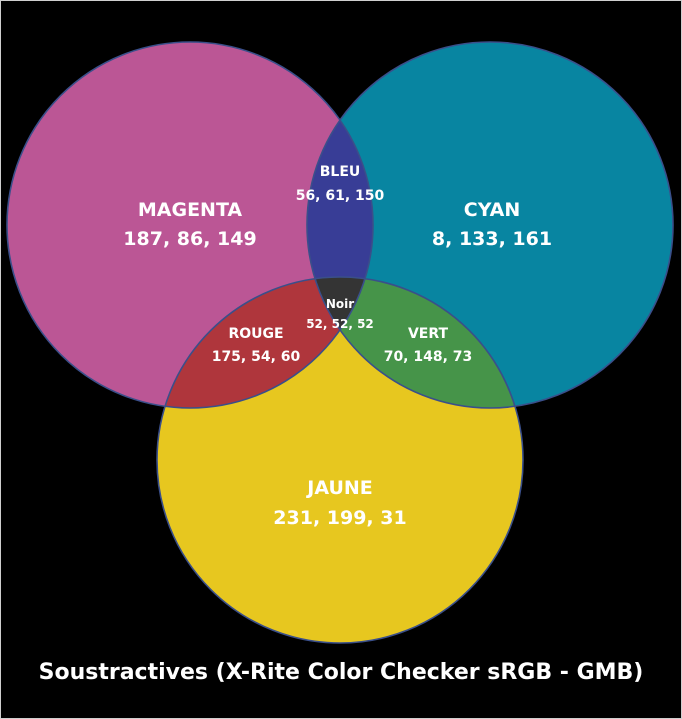 This screenshot has height=719, width=682. What do you see at coordinates (492, 210) in the screenshot?
I see `cyan-label: CYAN` at bounding box center [492, 210].